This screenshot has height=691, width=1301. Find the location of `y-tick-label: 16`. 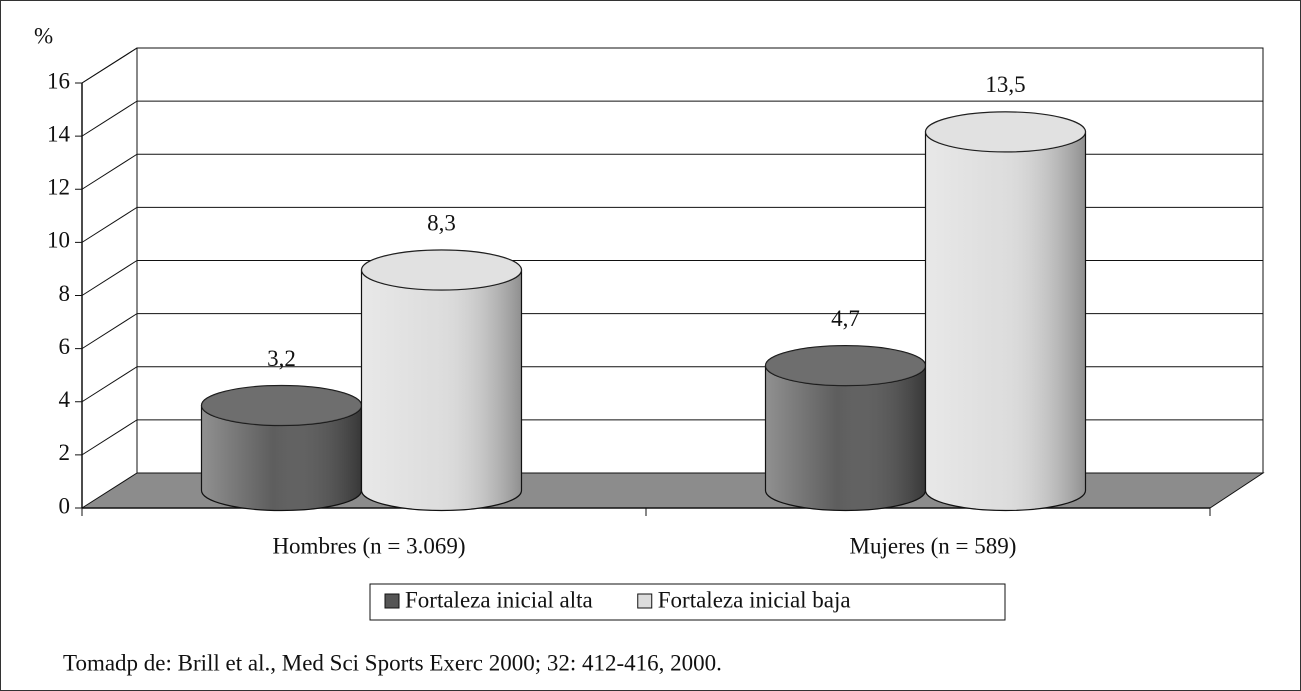

y-tick-label: 16 is located at coordinates (58, 80).